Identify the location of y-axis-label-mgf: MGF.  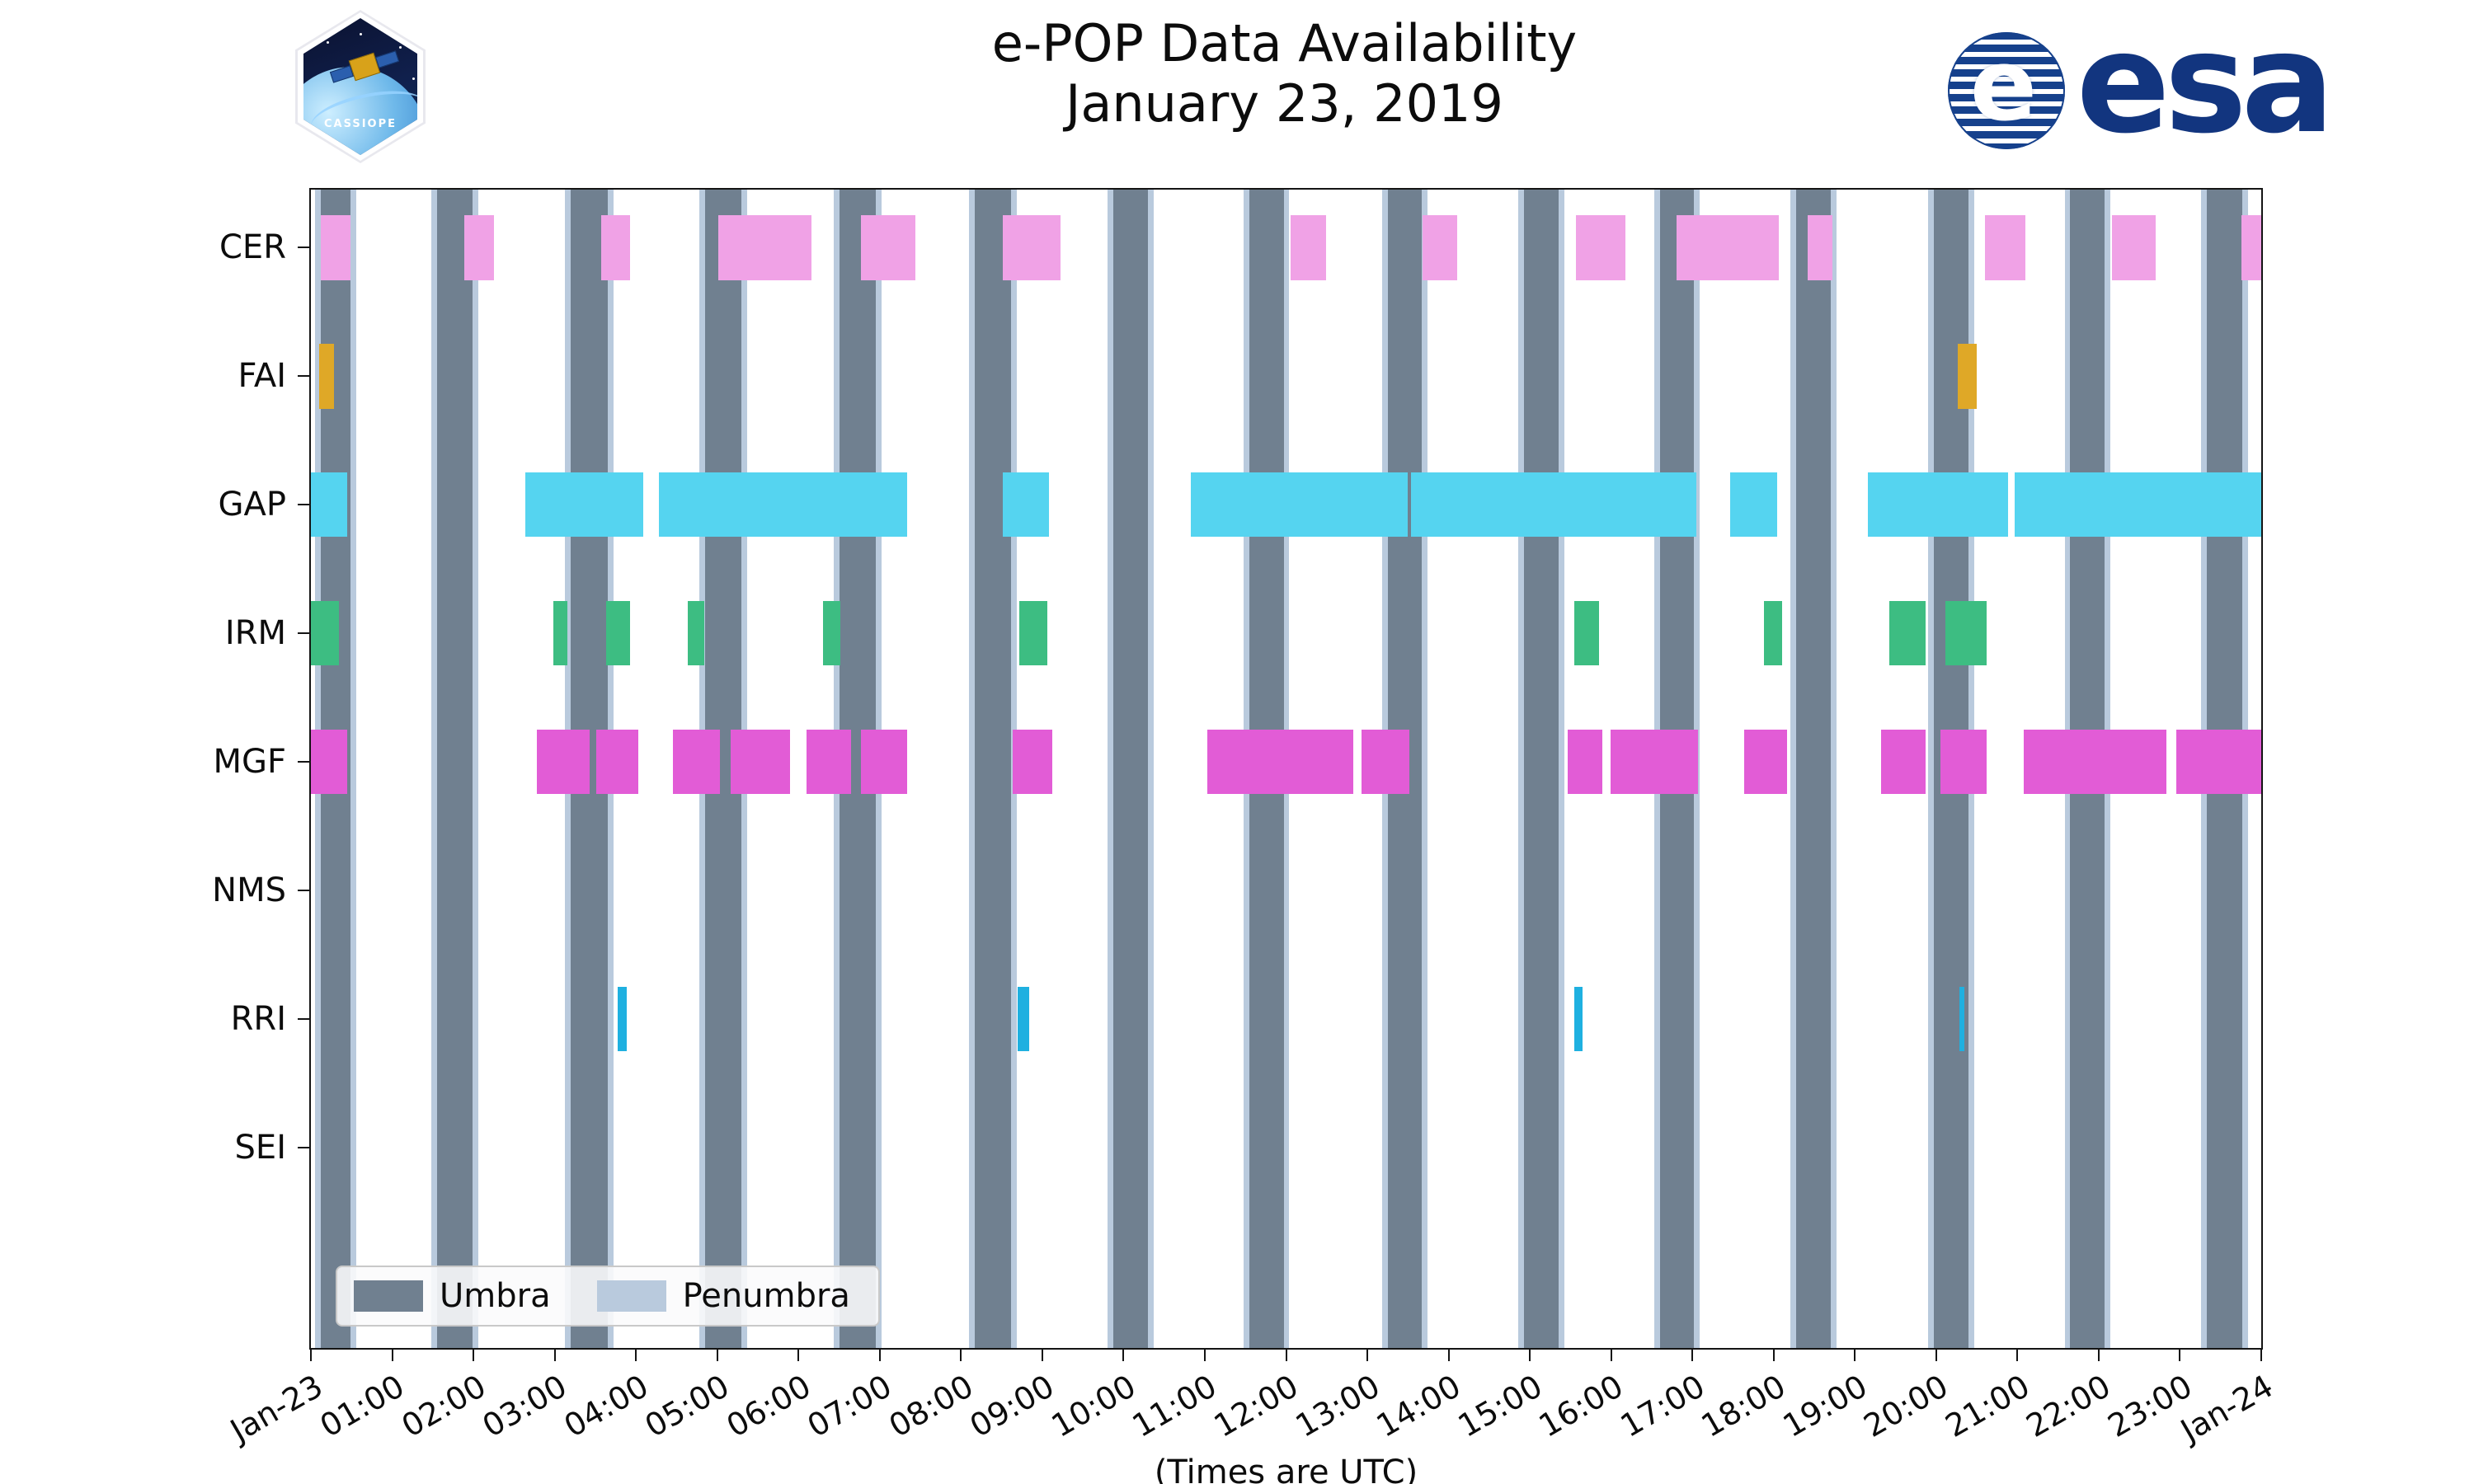
(249, 762).